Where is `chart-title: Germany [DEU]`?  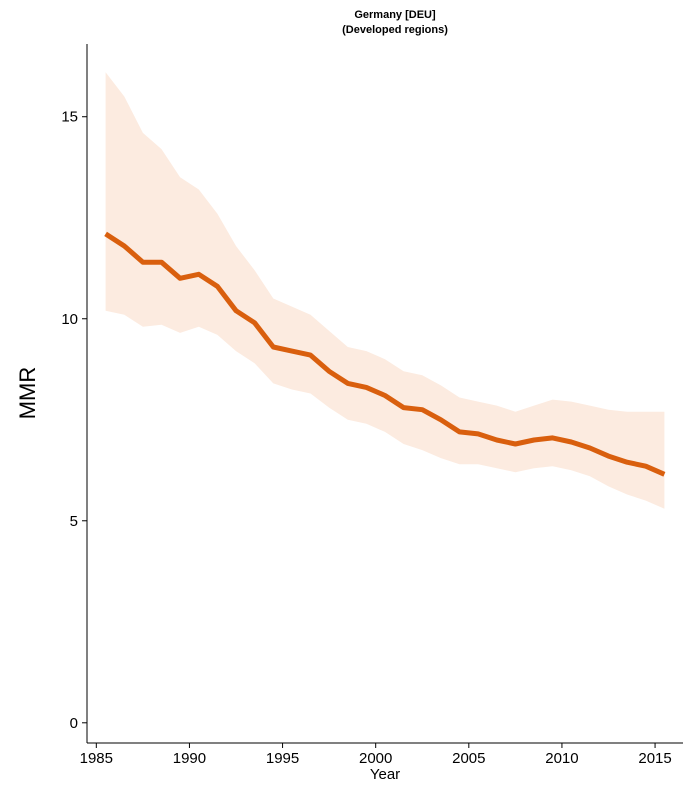
chart-title: Germany [DEU] is located at coordinates (395, 15).